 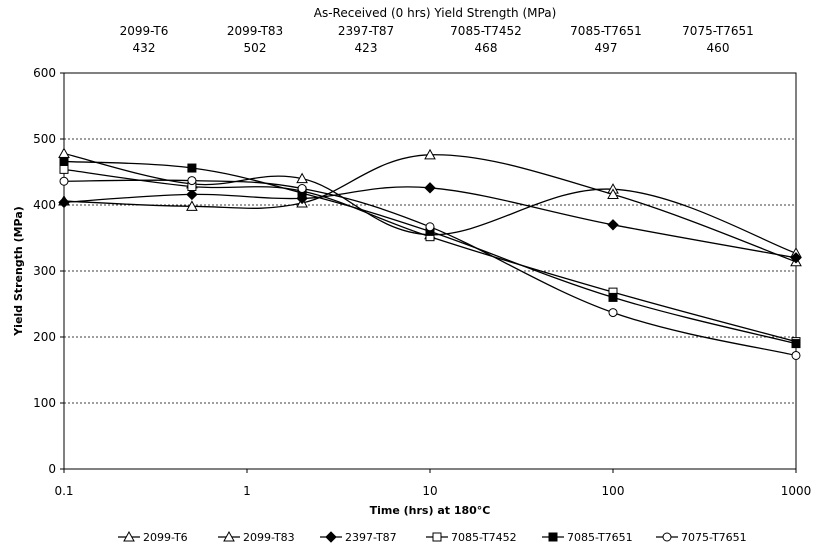 What do you see at coordinates (484, 537) in the screenshot?
I see `legend-label: 7085-T7452` at bounding box center [484, 537].